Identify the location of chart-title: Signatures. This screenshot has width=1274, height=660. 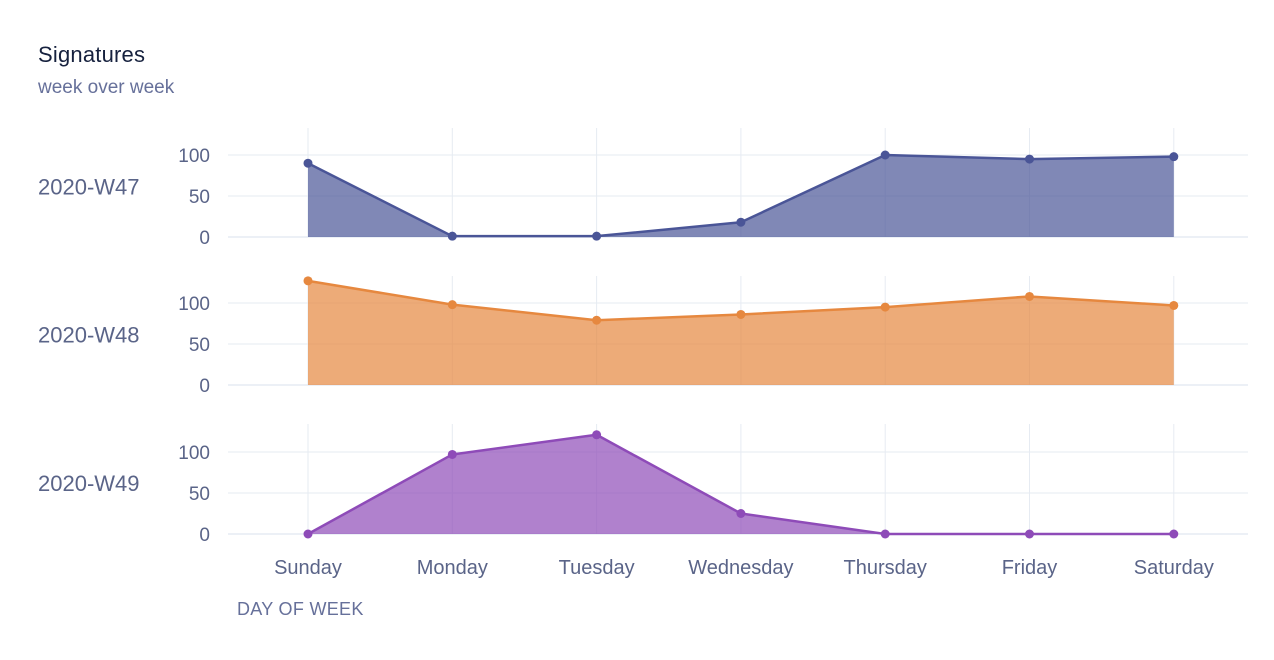
(92, 54).